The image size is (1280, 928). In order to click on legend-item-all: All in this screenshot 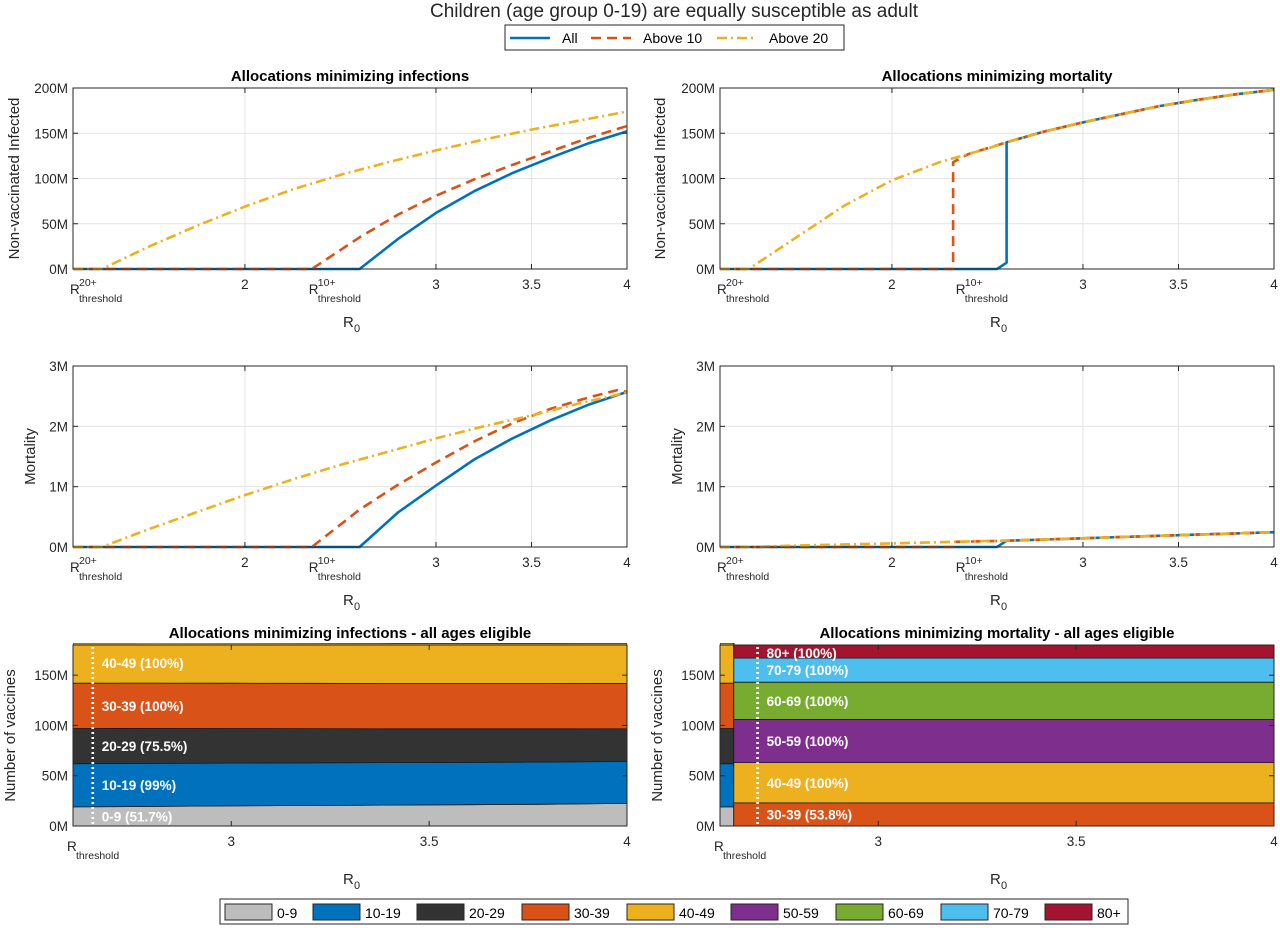, I will do `click(544, 38)`.